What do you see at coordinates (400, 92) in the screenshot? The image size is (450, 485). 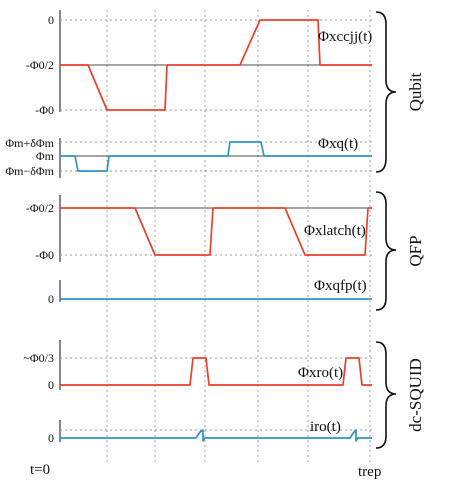 I see `brace-qubit: Qubit` at bounding box center [400, 92].